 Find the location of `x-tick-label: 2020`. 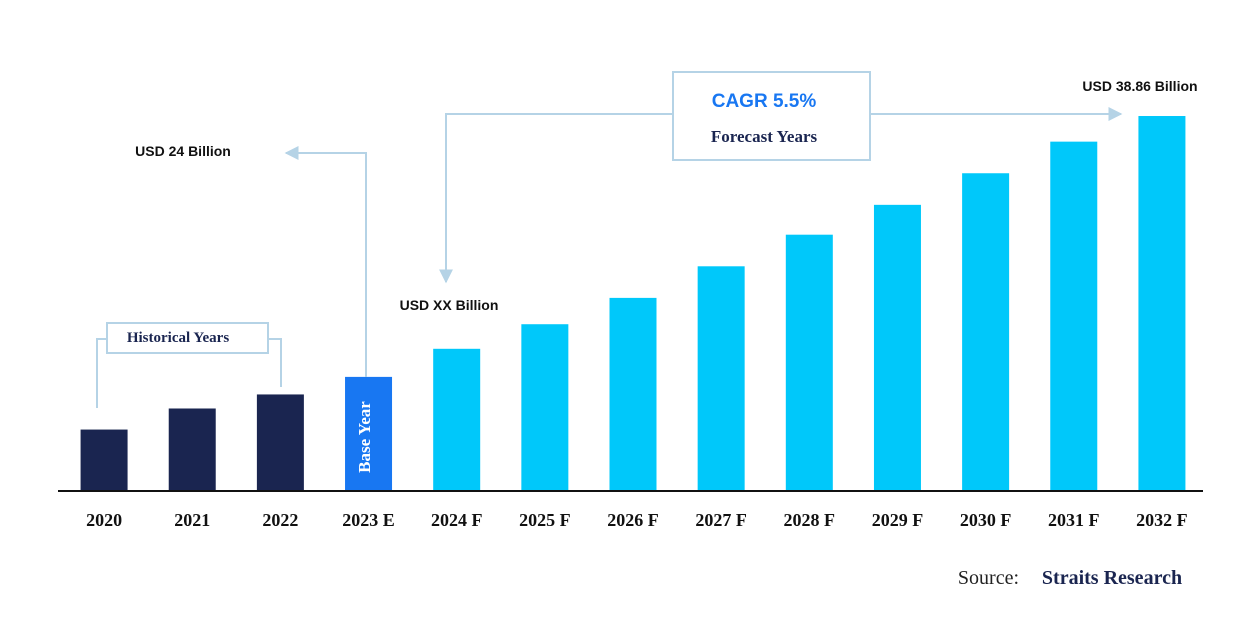

x-tick-label: 2020 is located at coordinates (104, 520).